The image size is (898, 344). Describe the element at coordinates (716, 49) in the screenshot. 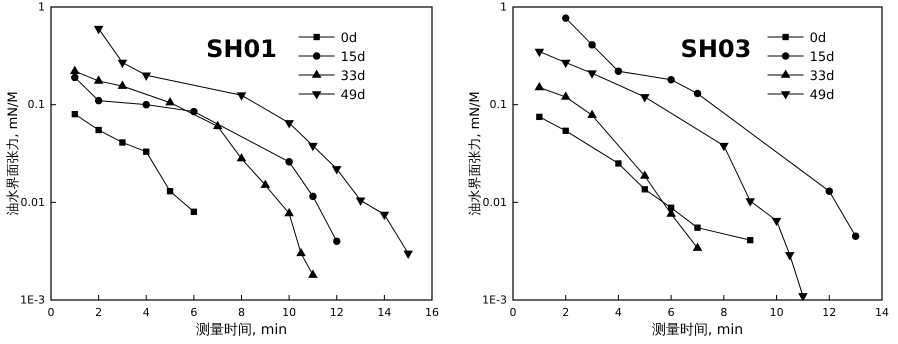

I see `text: SH03` at that location.